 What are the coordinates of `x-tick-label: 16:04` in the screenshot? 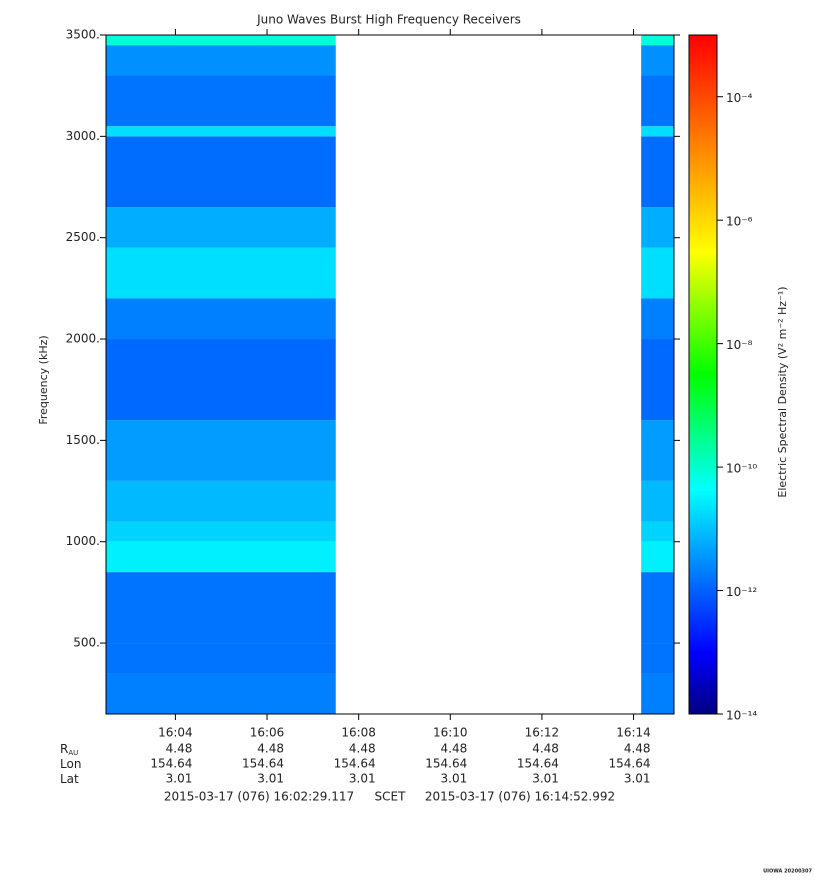 It's located at (175, 733).